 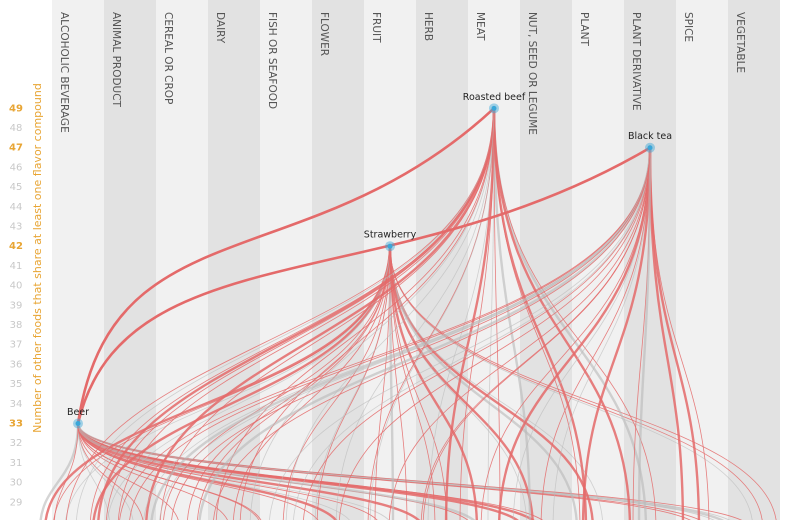 What do you see at coordinates (16, 305) in the screenshot?
I see `y-tick-label: 39` at bounding box center [16, 305].